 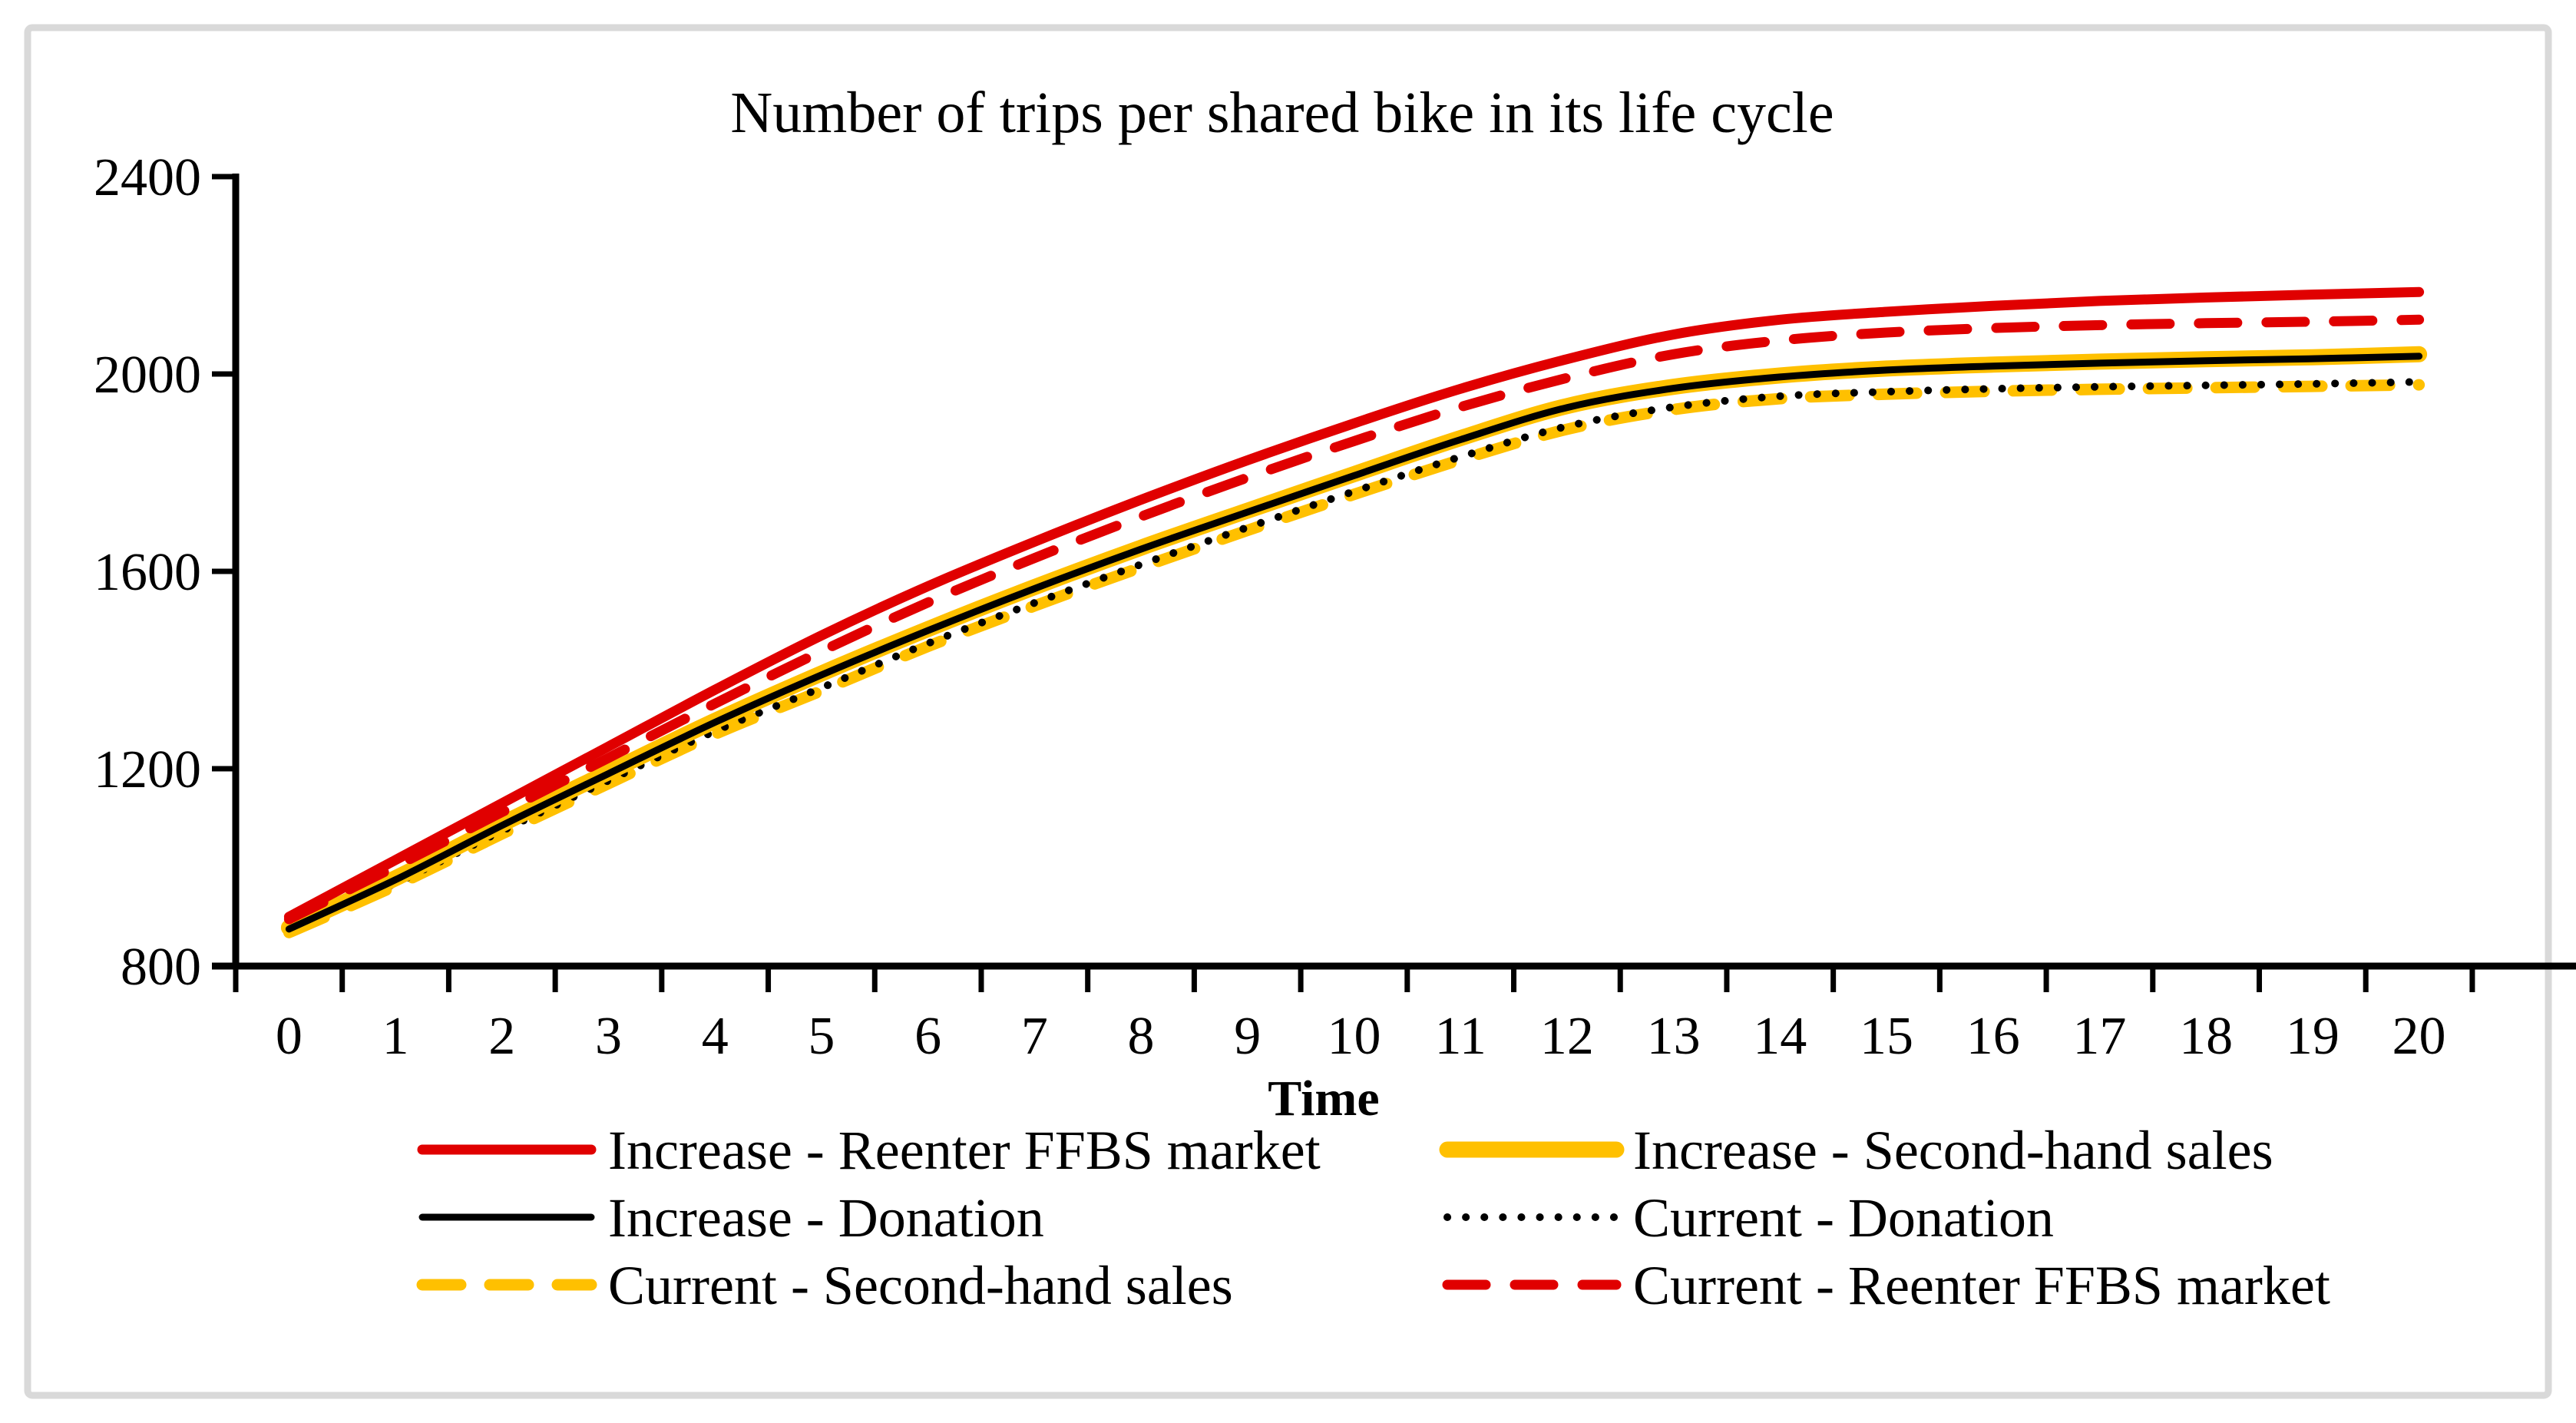 I want to click on x-tick-label: 10, so click(x=1354, y=1037).